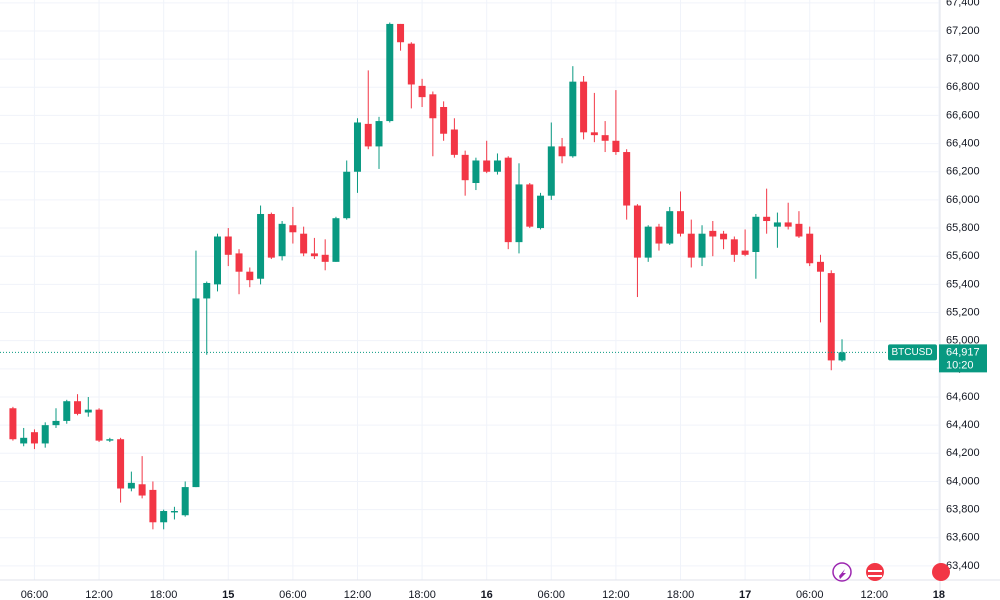 This screenshot has height=600, width=1000. What do you see at coordinates (963, 87) in the screenshot?
I see `y-tick-label: 66,800` at bounding box center [963, 87].